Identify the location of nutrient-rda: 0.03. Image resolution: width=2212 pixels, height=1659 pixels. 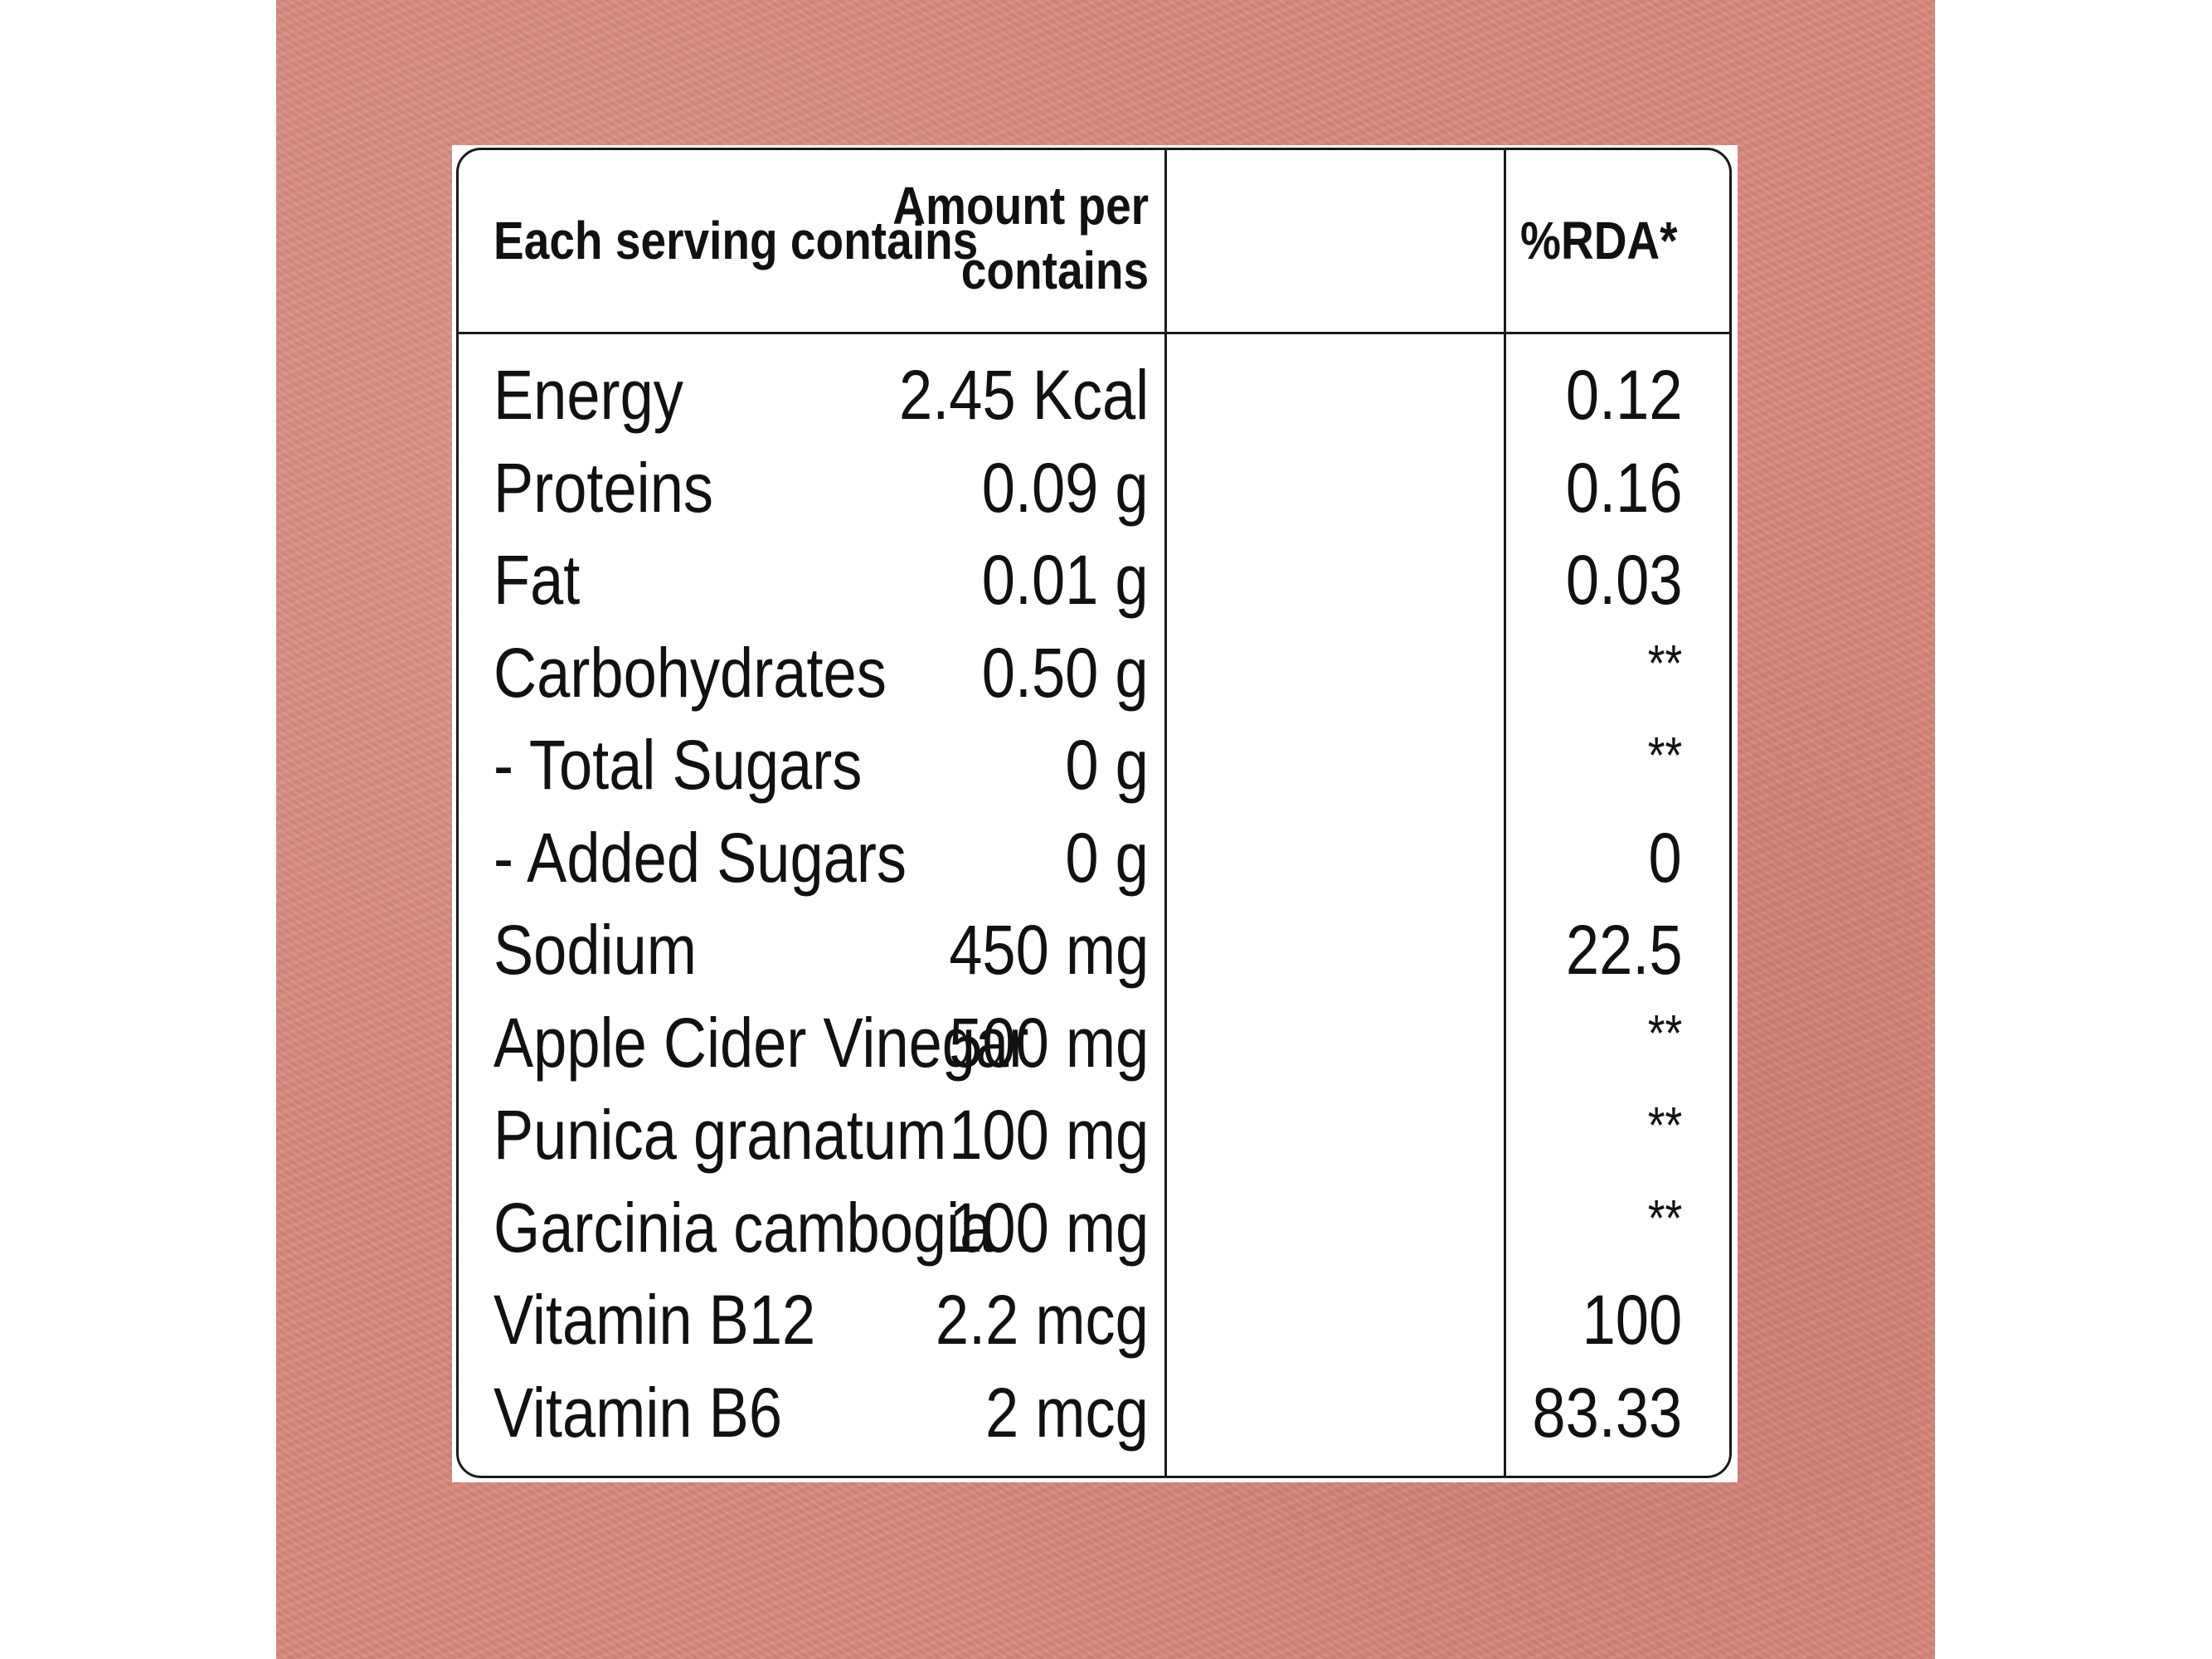
(1623, 580).